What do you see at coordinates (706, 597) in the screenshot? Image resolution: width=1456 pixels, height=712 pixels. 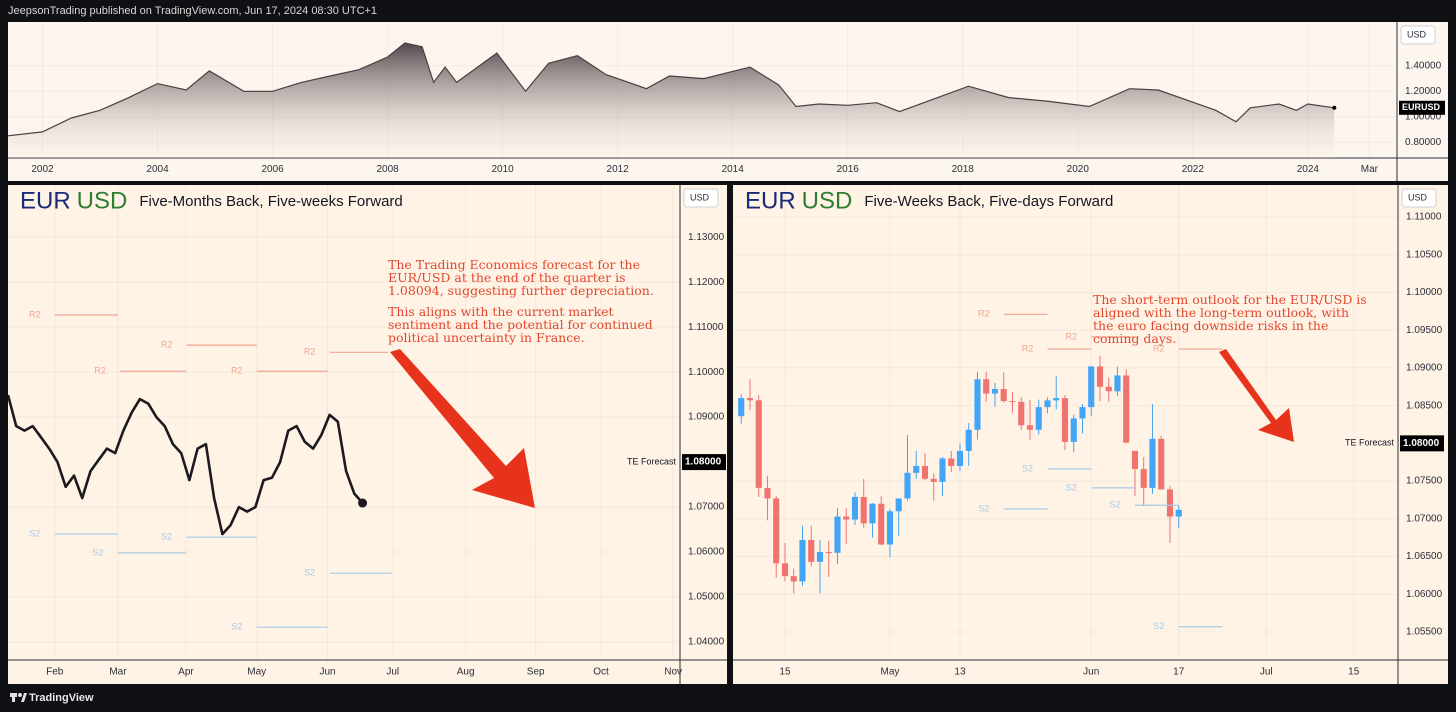 I see `y-tick-label: 1.05000` at bounding box center [706, 597].